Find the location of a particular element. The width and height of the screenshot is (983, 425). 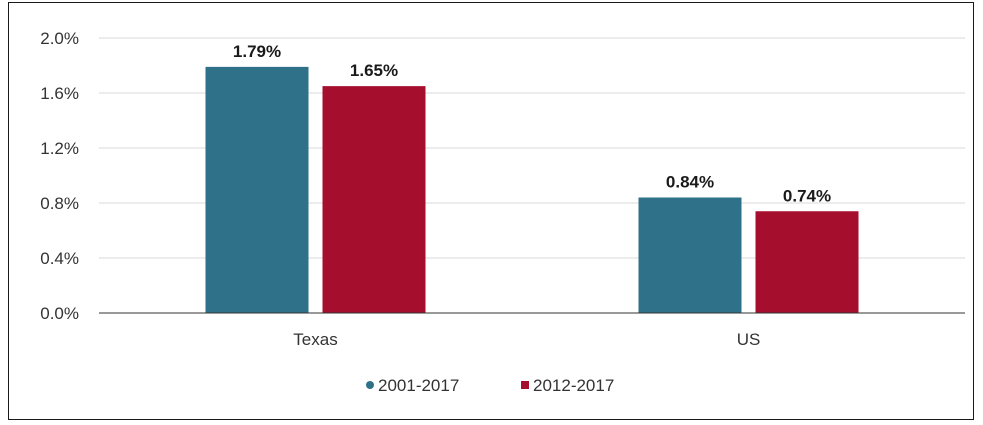

y-tick-label: 2.0% is located at coordinates (59, 38).